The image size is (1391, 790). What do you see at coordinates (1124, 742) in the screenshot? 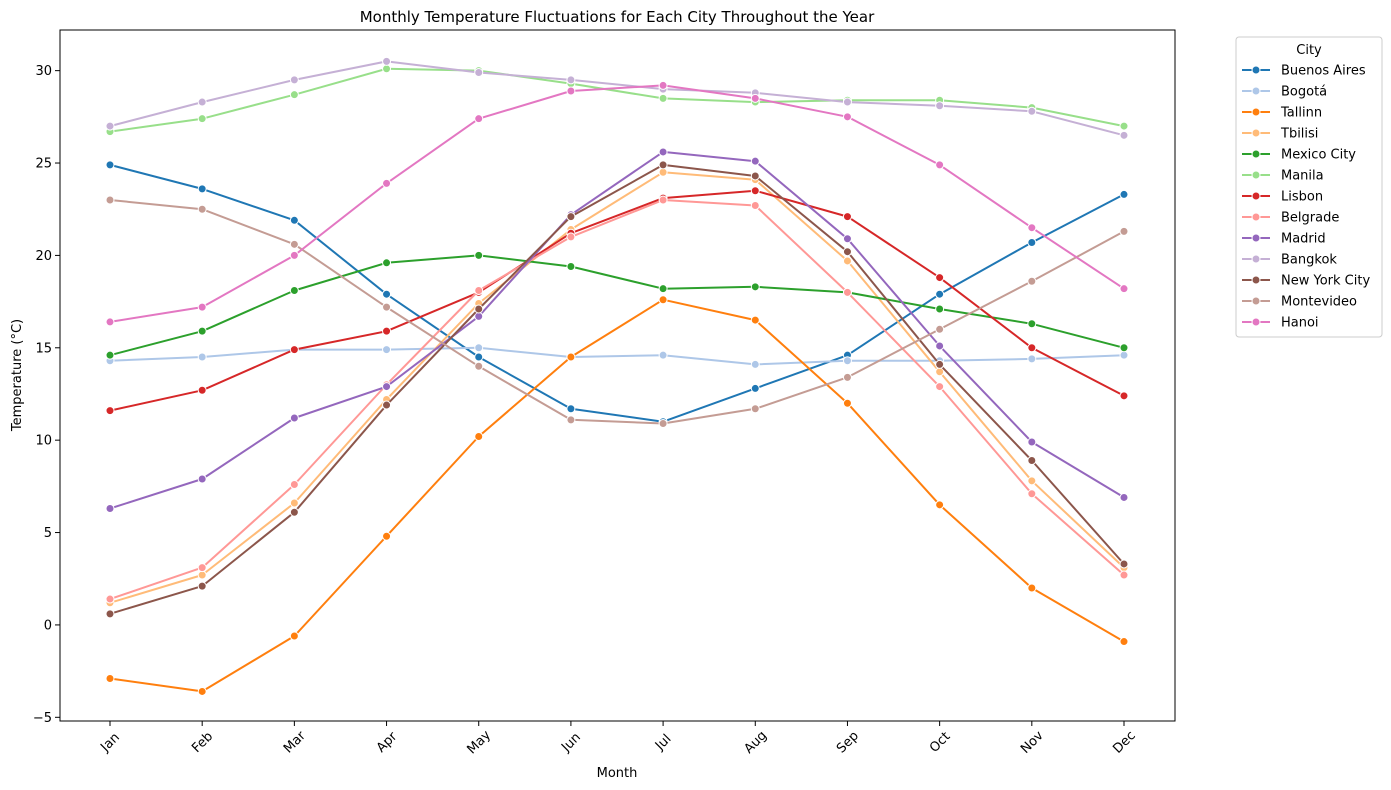
I see `x-tick-label: Dec` at bounding box center [1124, 742].